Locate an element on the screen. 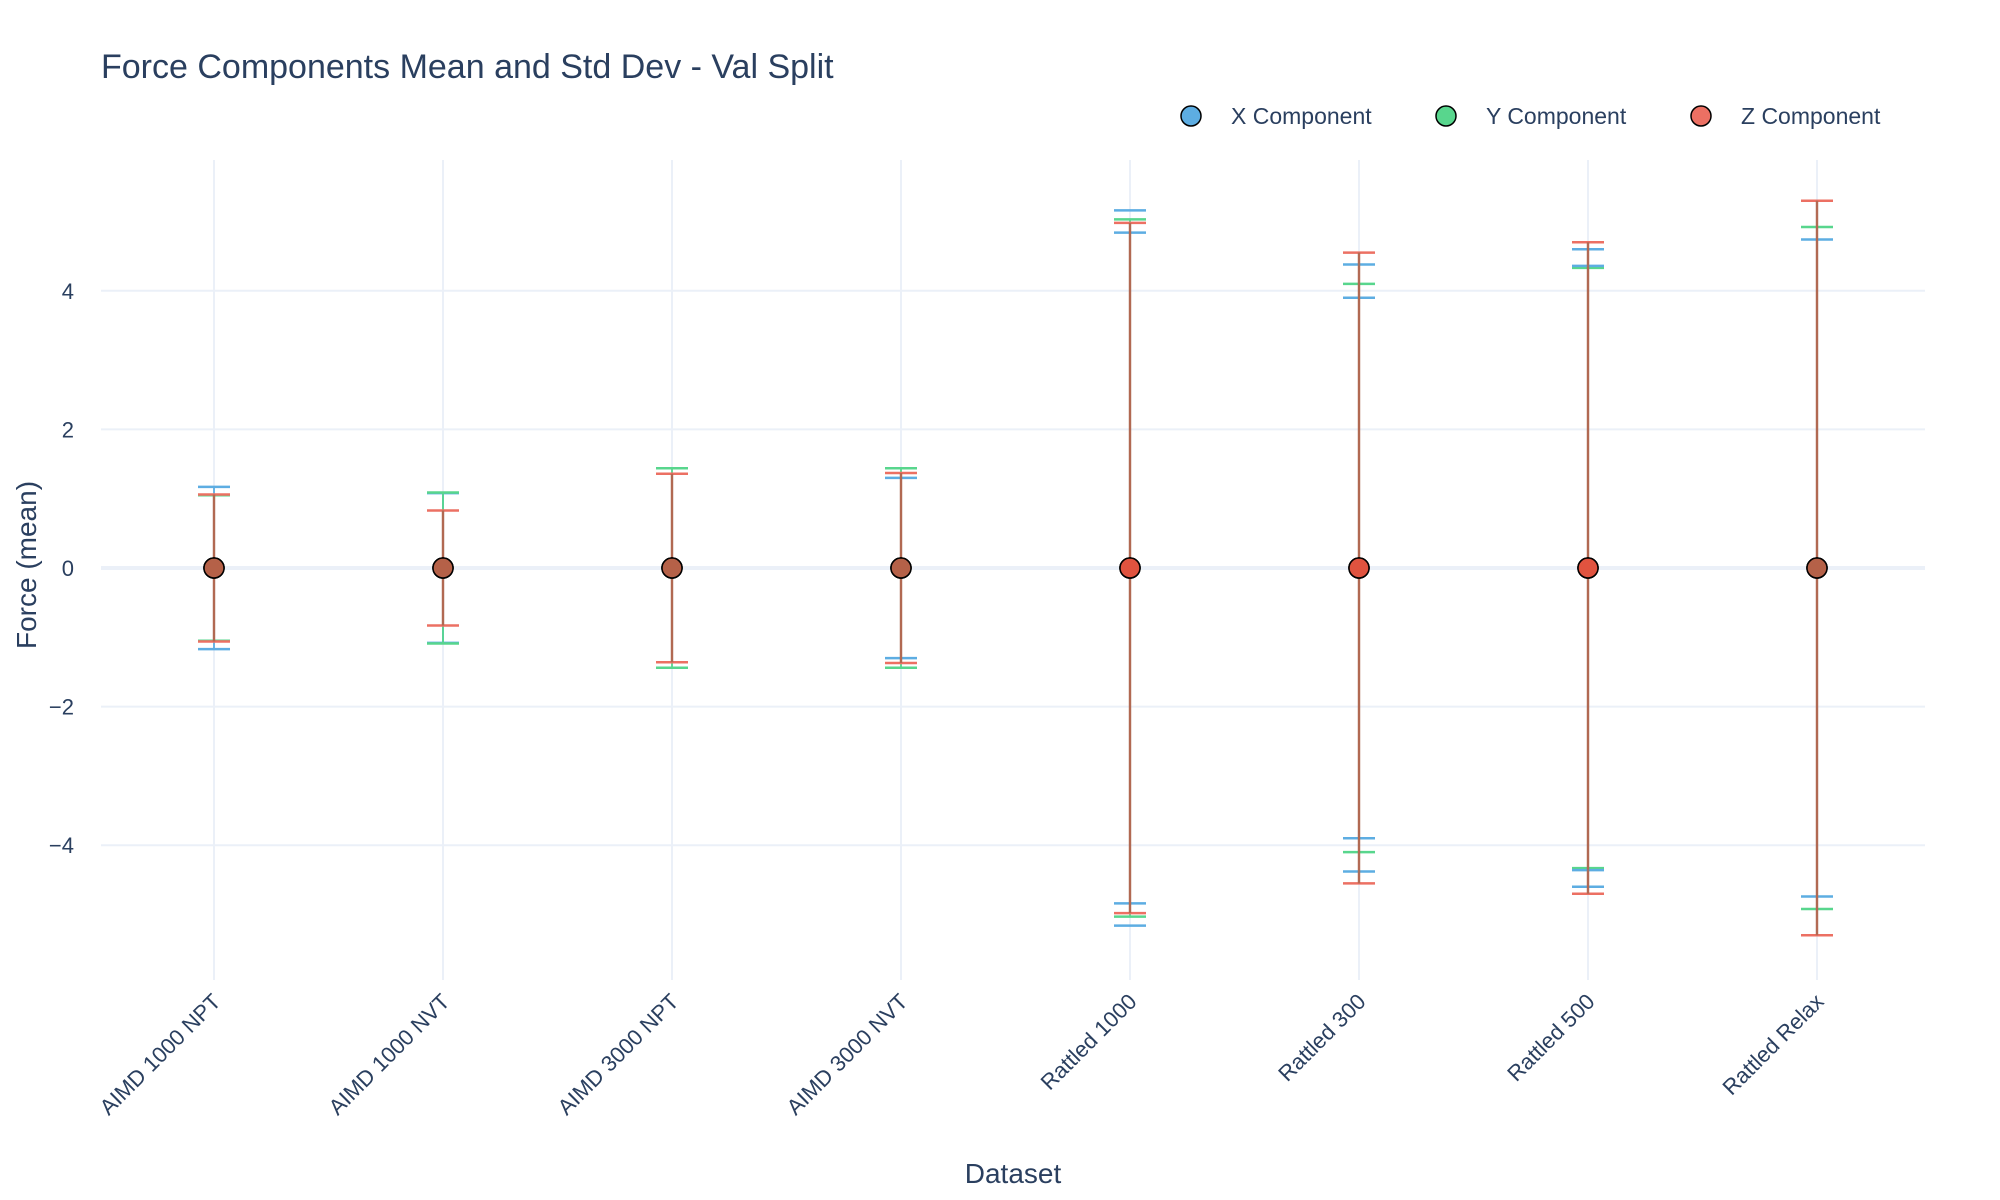 The height and width of the screenshot is (1200, 2000). legend-label-x: X Component is located at coordinates (1301, 116).